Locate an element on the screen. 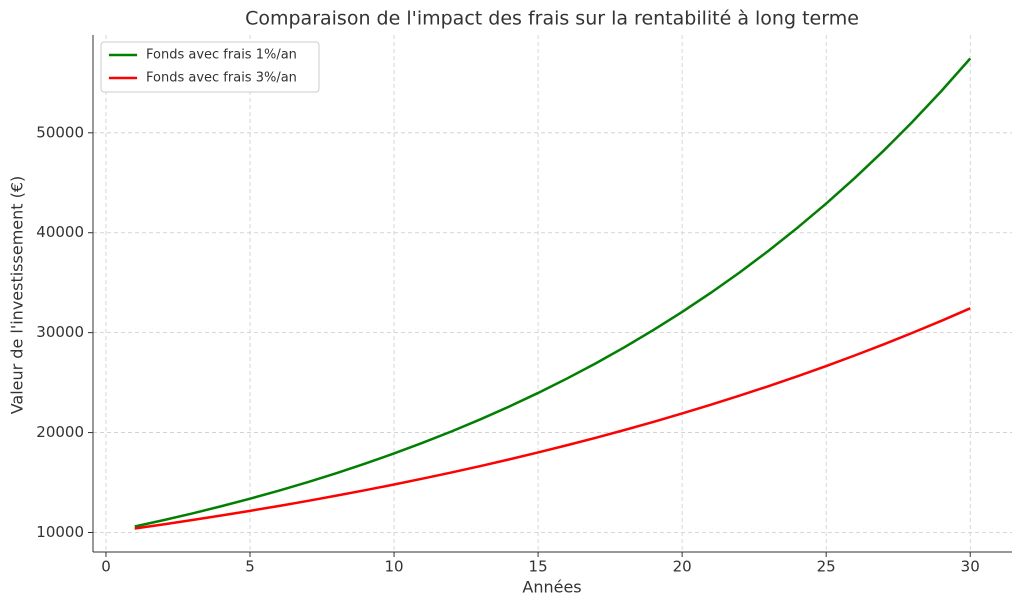 The image size is (1024, 608). x-tick-label: 25 is located at coordinates (826, 567).